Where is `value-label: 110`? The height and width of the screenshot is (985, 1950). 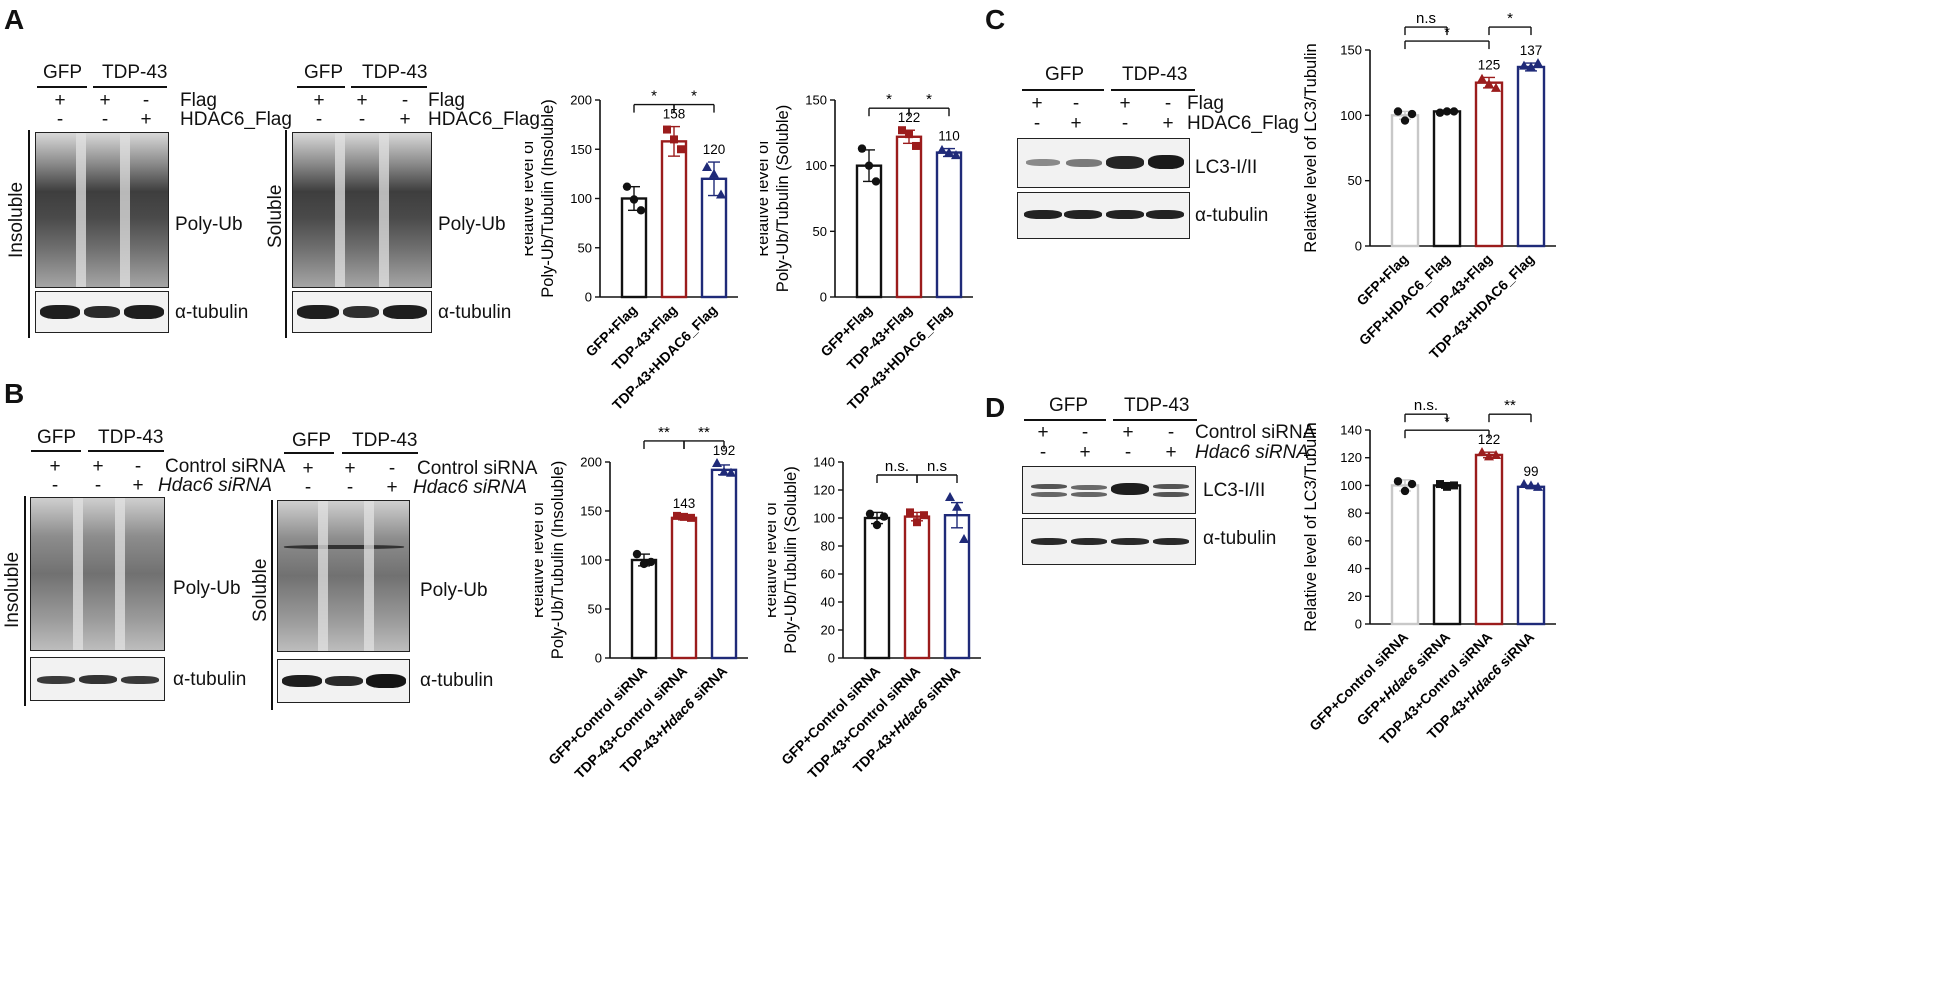
value-label: 110 is located at coordinates (949, 136).